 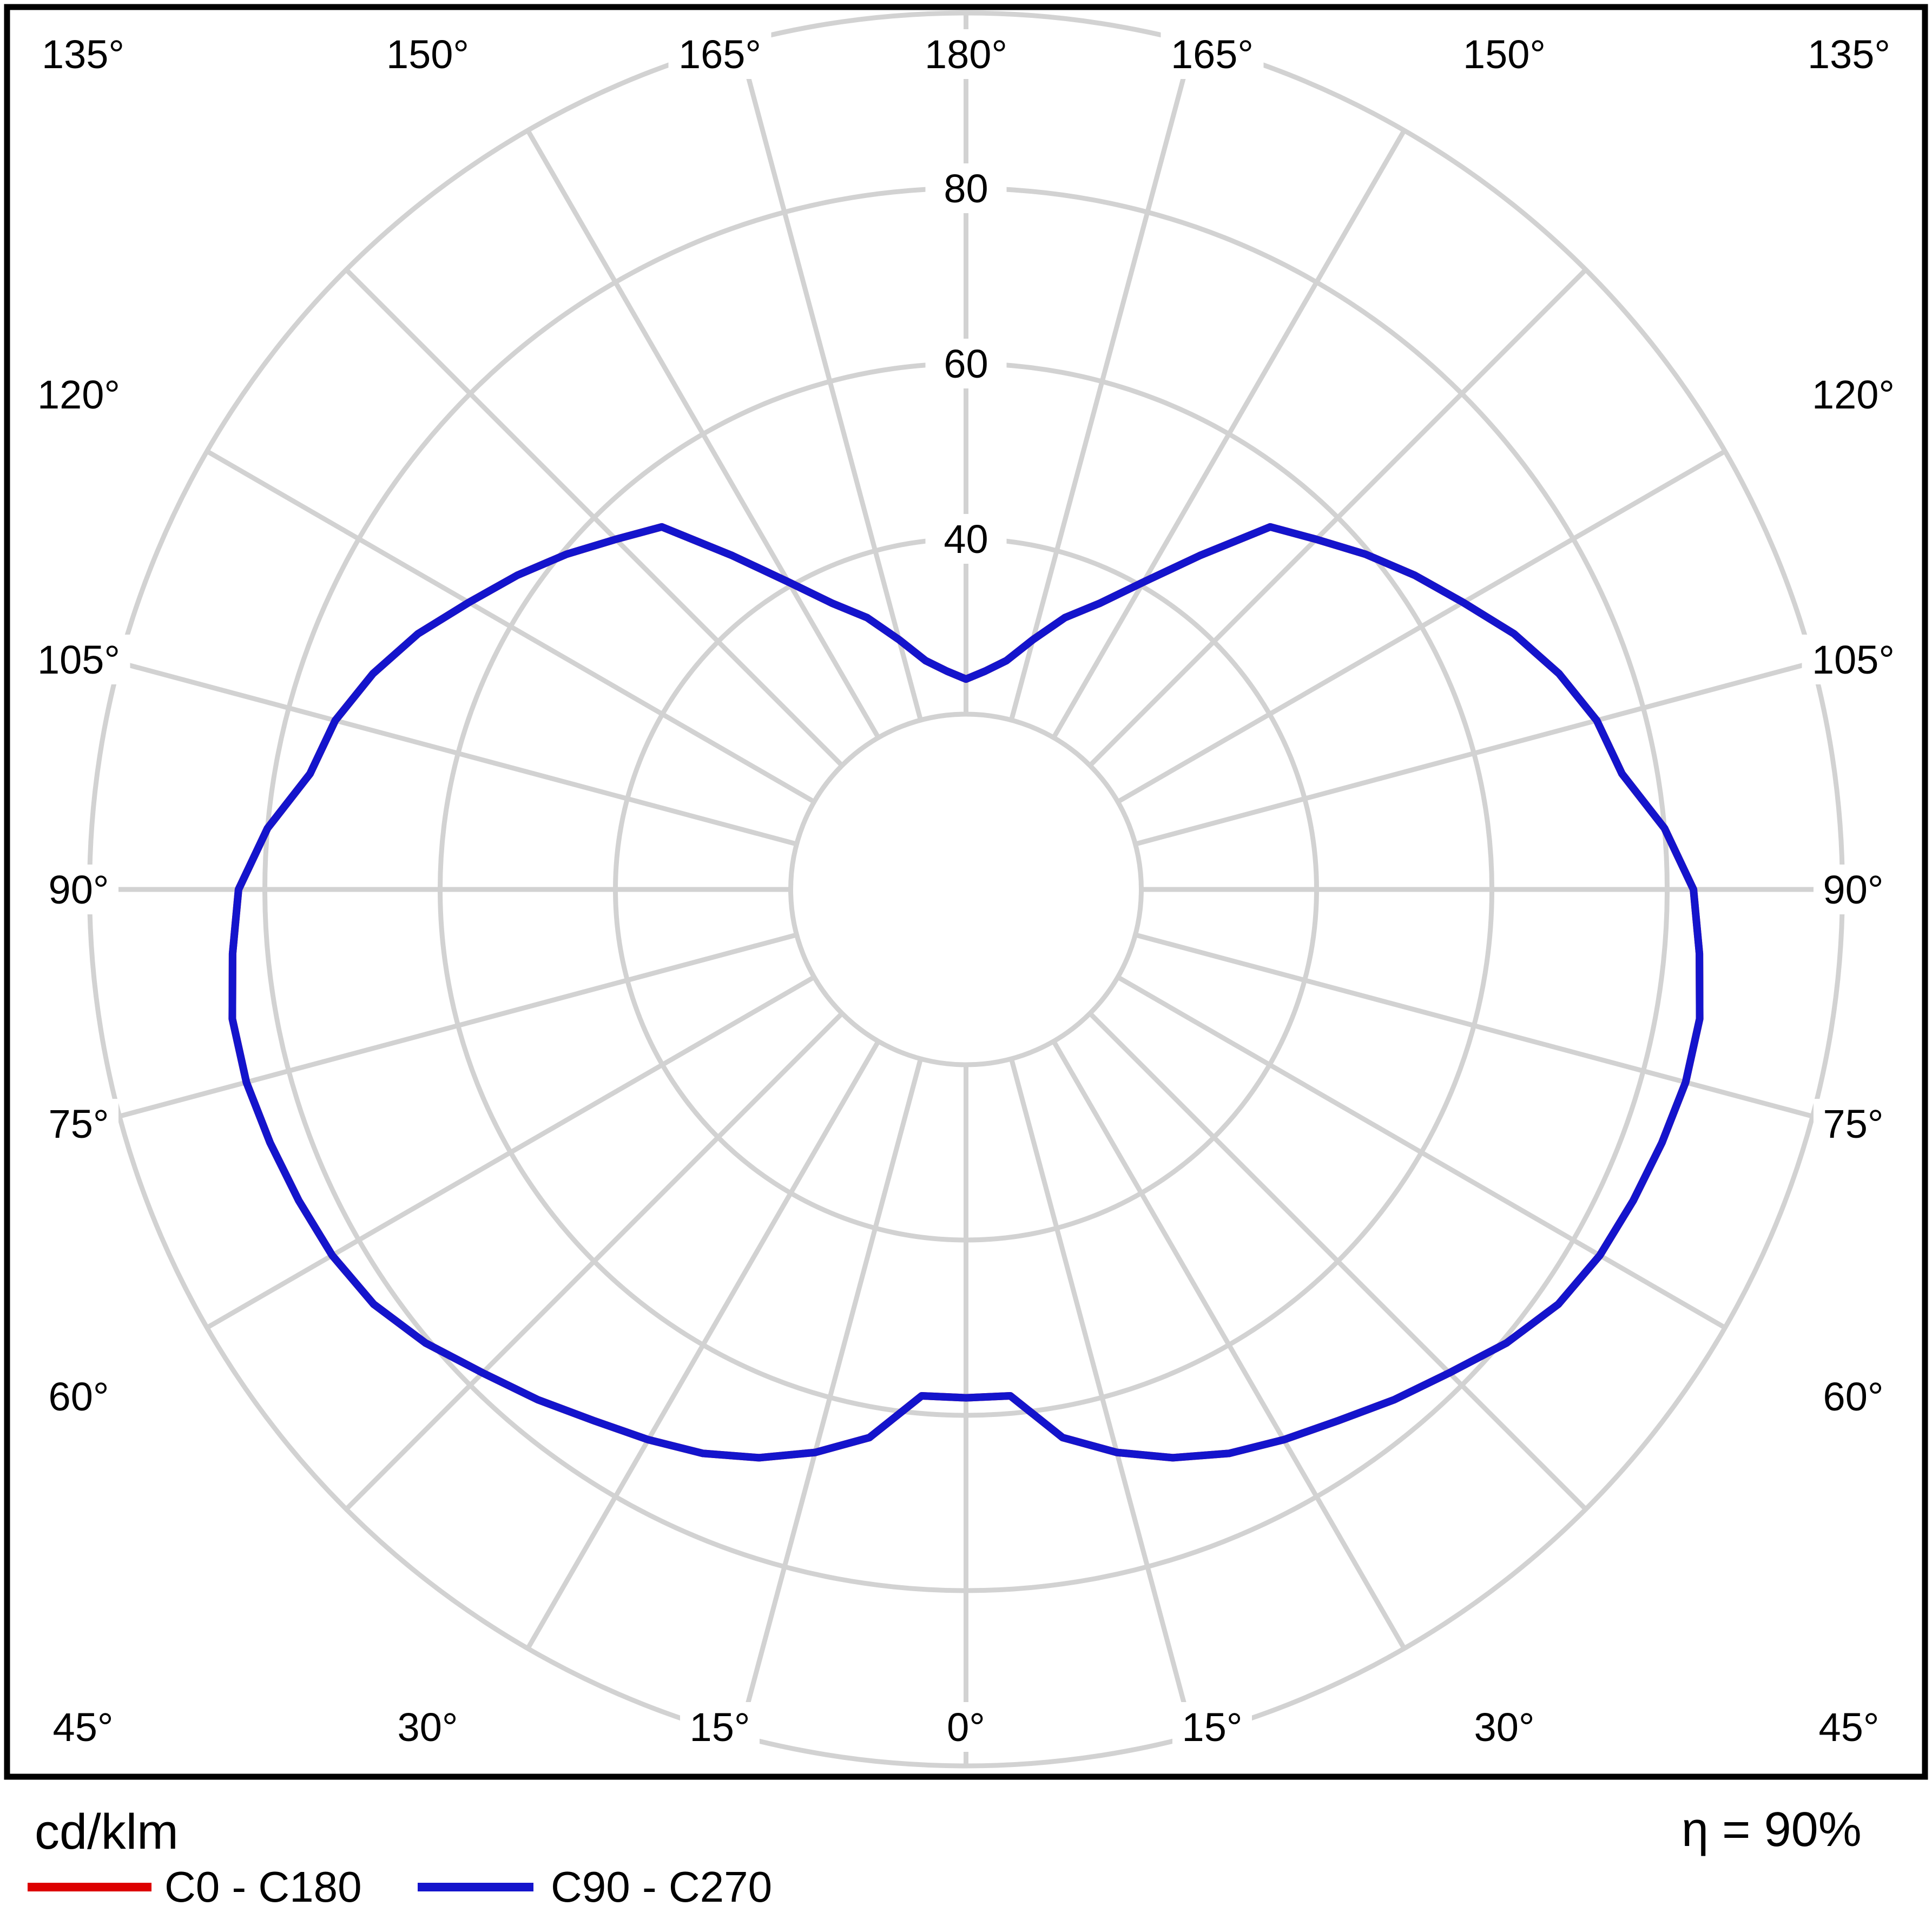 I want to click on angle-label-150-left: 150°, so click(x=427, y=54).